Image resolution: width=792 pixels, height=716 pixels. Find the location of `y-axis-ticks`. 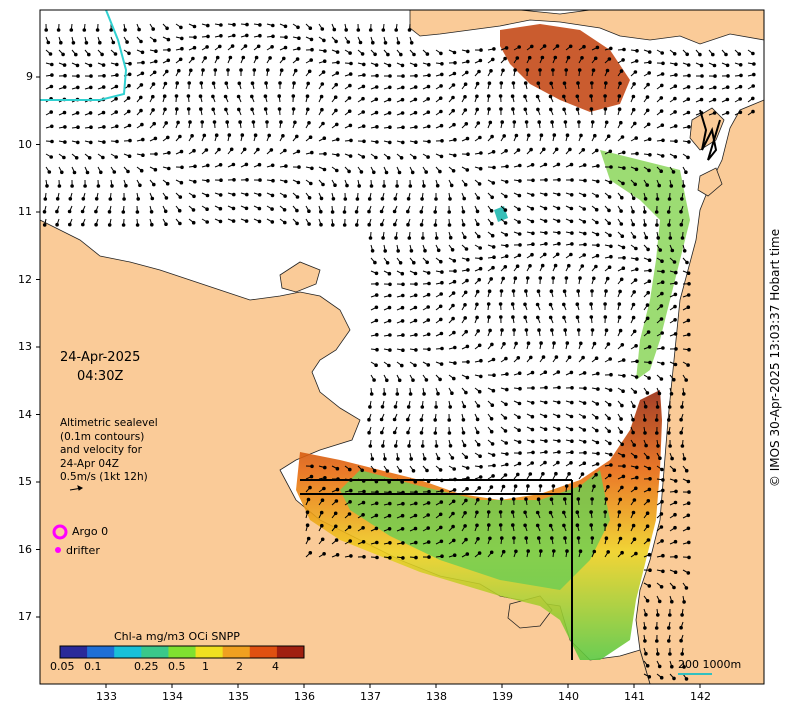

y-axis-ticks is located at coordinates (38, 347).